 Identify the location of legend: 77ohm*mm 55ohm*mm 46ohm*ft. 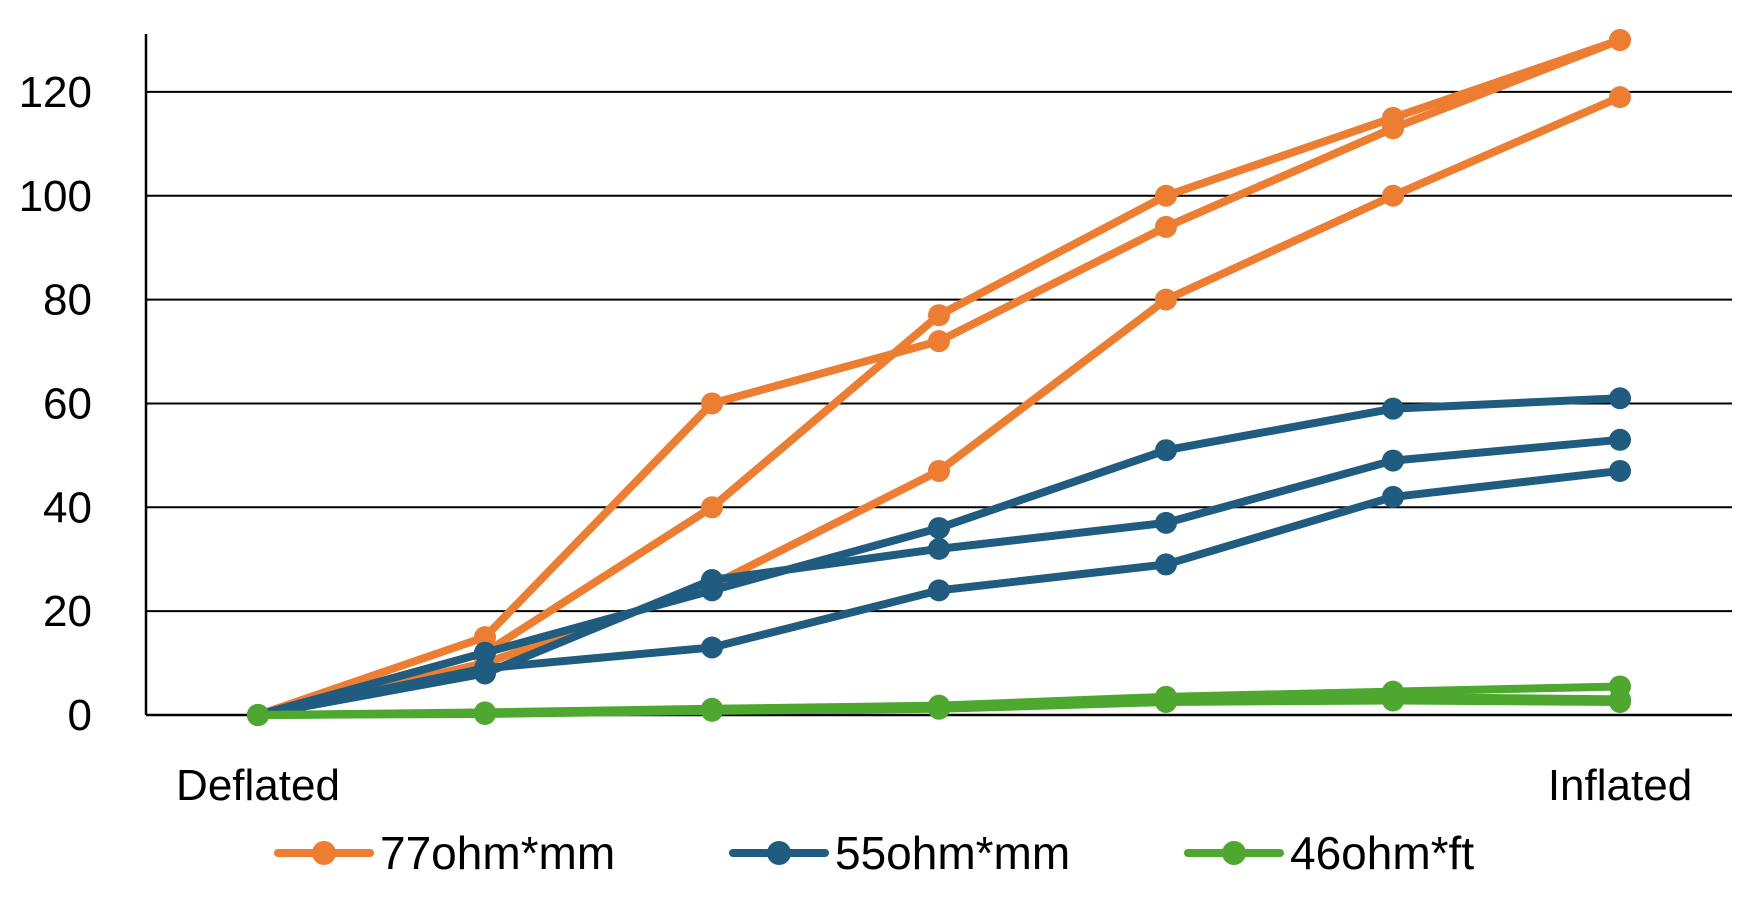
(874, 853).